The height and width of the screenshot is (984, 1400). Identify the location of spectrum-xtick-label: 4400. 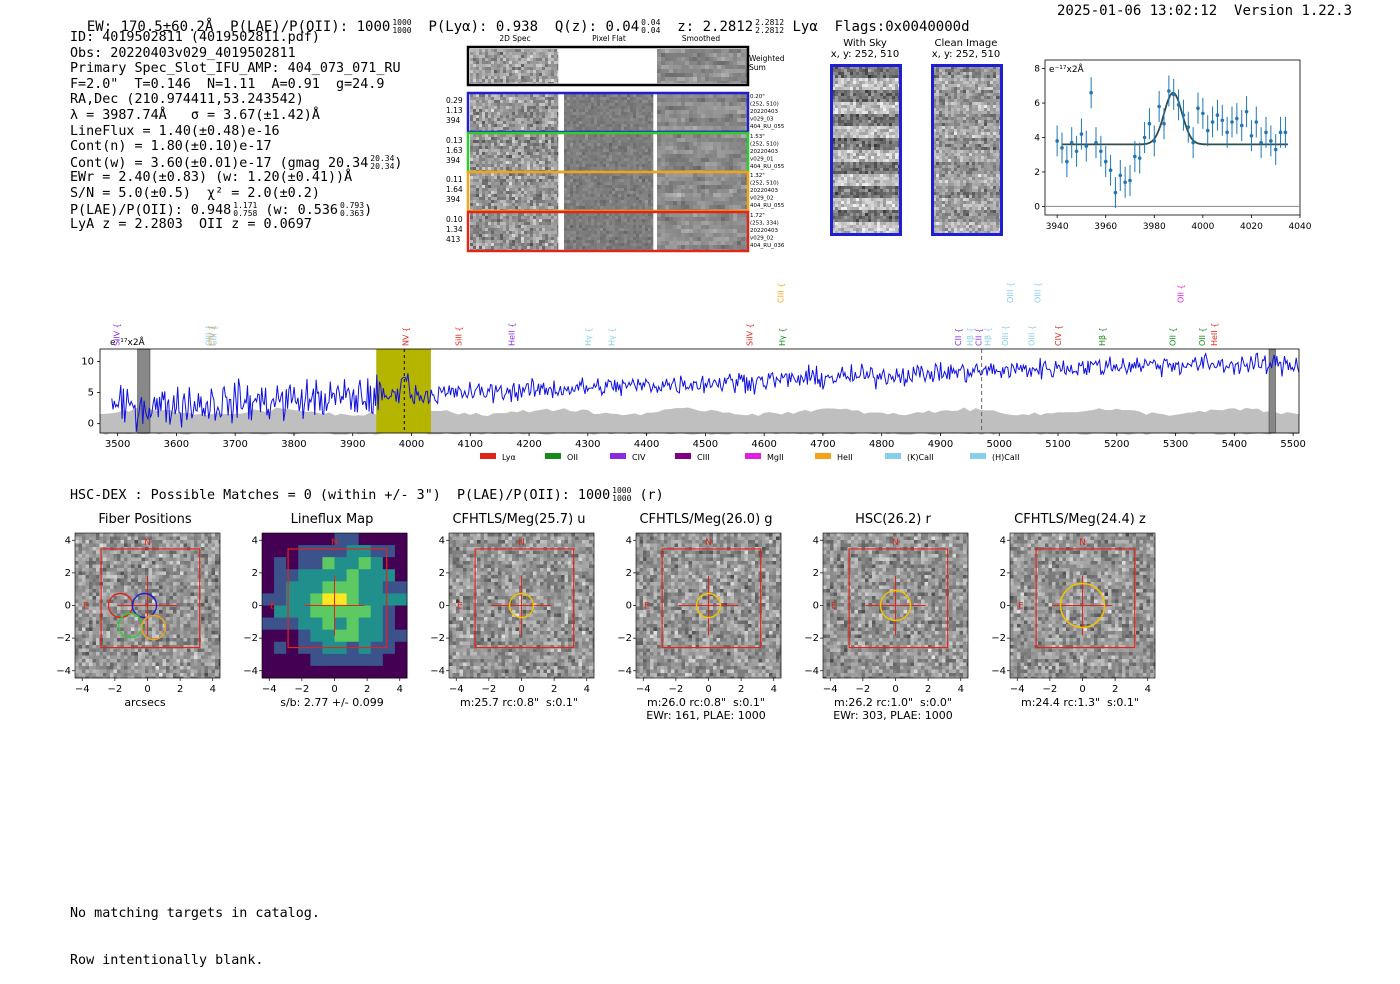
(646, 444).